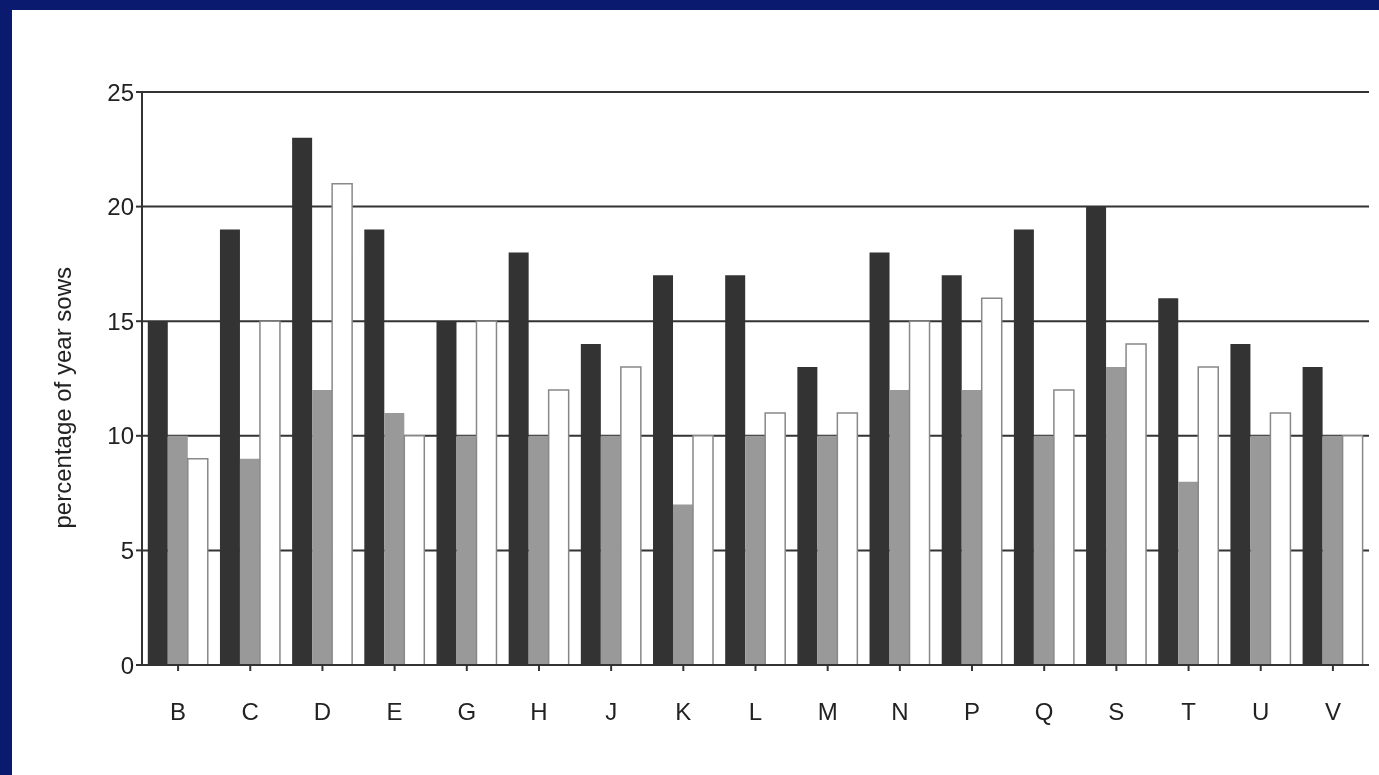  I want to click on y-tick-label: 0, so click(127, 665).